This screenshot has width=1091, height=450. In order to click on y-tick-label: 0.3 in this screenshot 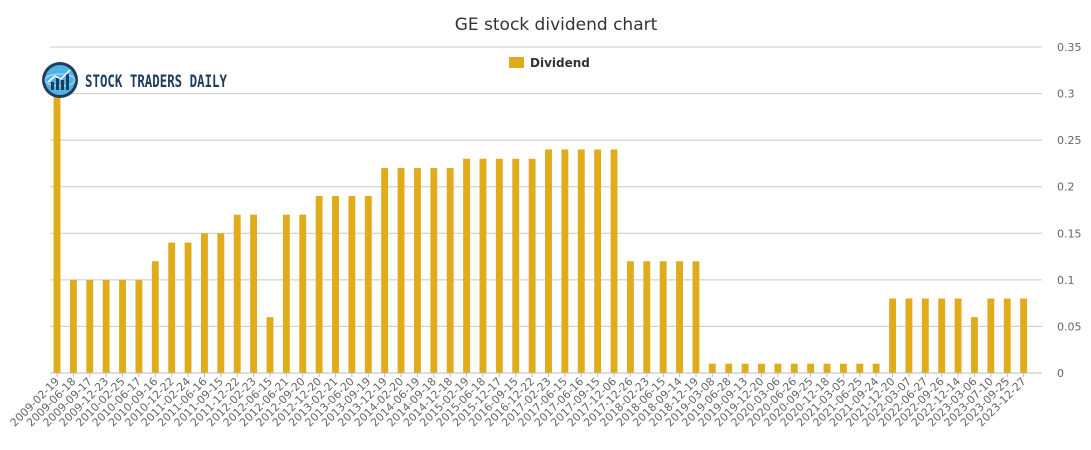, I will do `click(1066, 94)`.